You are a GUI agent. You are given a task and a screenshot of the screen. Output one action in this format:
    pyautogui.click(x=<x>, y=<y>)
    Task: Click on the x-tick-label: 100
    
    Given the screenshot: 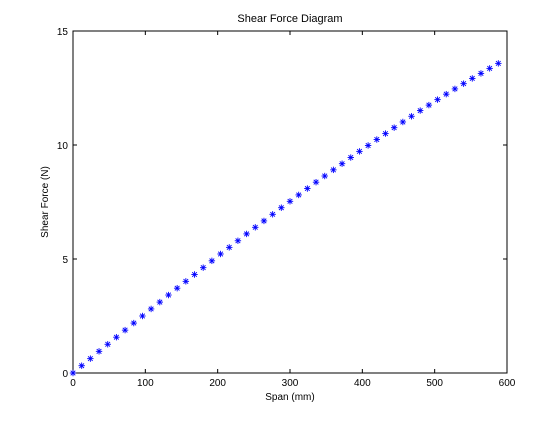 What is the action you would take?
    pyautogui.click(x=145, y=383)
    